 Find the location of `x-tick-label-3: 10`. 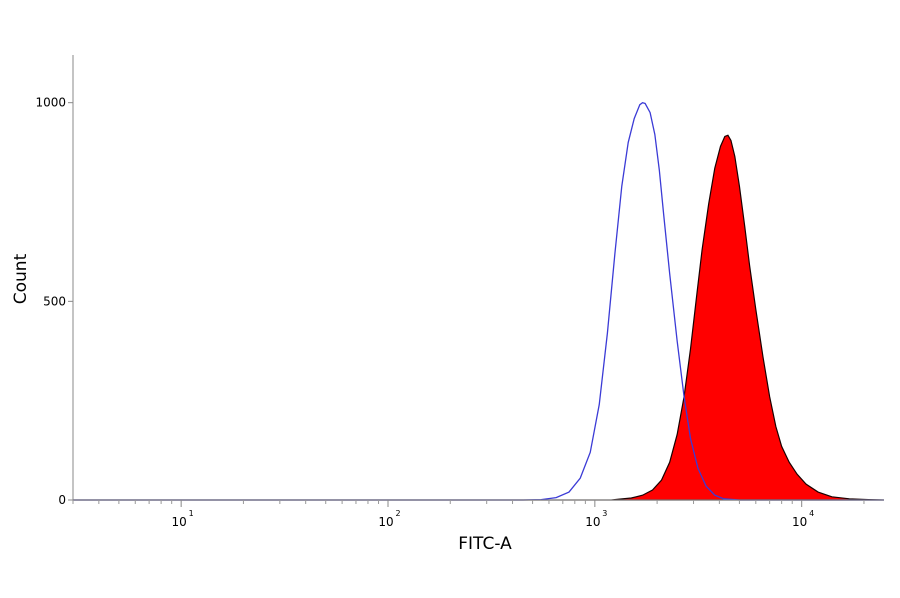

x-tick-label-3: 10 is located at coordinates (799, 522).